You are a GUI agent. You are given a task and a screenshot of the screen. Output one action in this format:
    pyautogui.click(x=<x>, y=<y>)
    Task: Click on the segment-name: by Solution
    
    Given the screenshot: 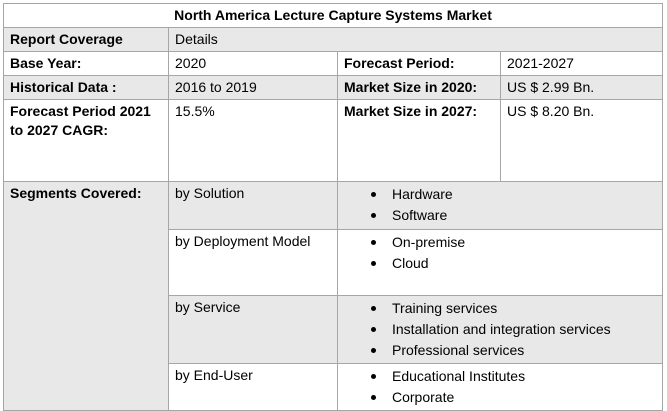 What is the action you would take?
    pyautogui.click(x=253, y=205)
    